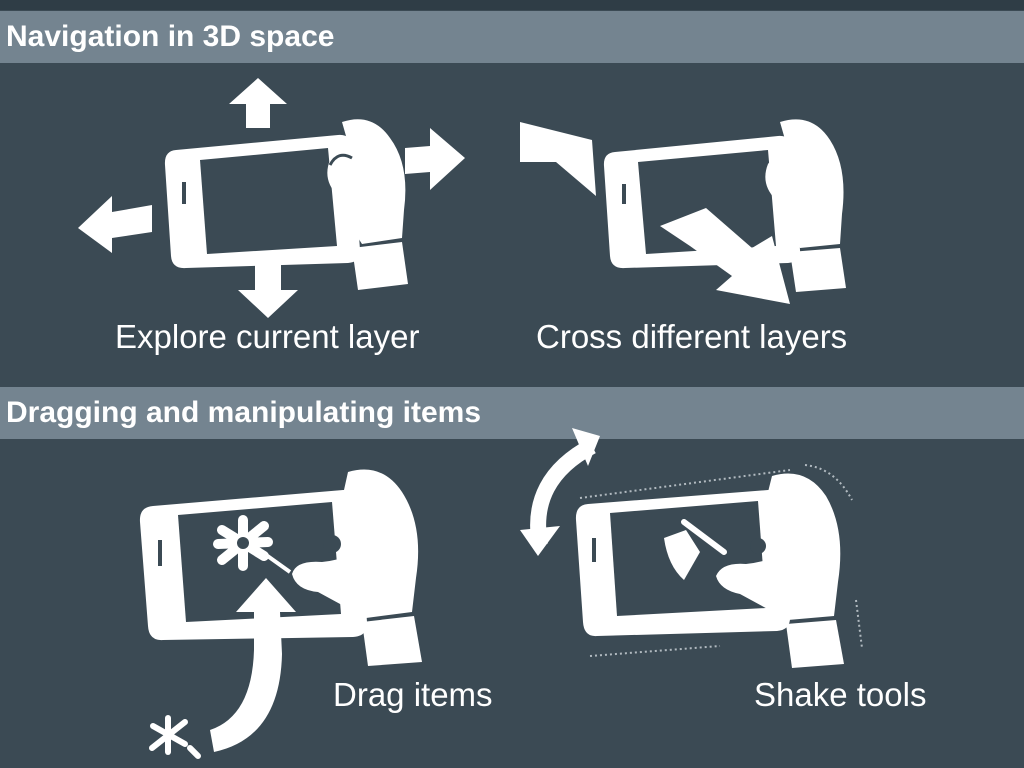 This screenshot has width=1024, height=768. What do you see at coordinates (840, 694) in the screenshot?
I see `caption-shake-tools: Shake tools` at bounding box center [840, 694].